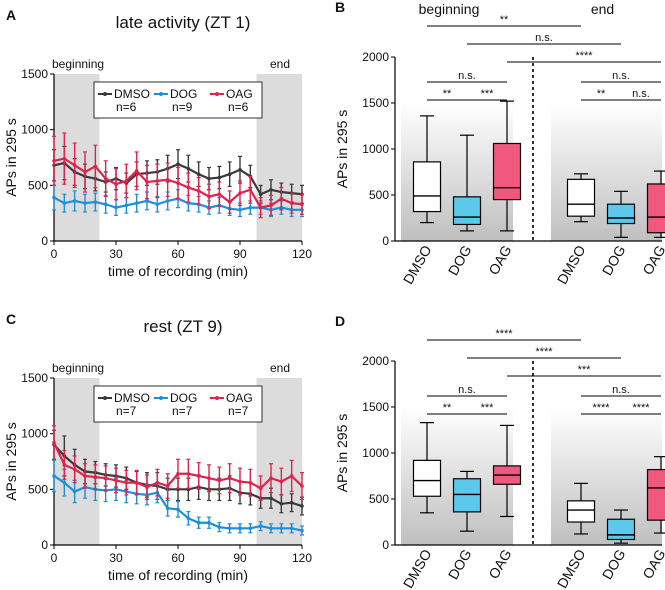  I want to click on legend-n-oag: n=7, so click(238, 411).